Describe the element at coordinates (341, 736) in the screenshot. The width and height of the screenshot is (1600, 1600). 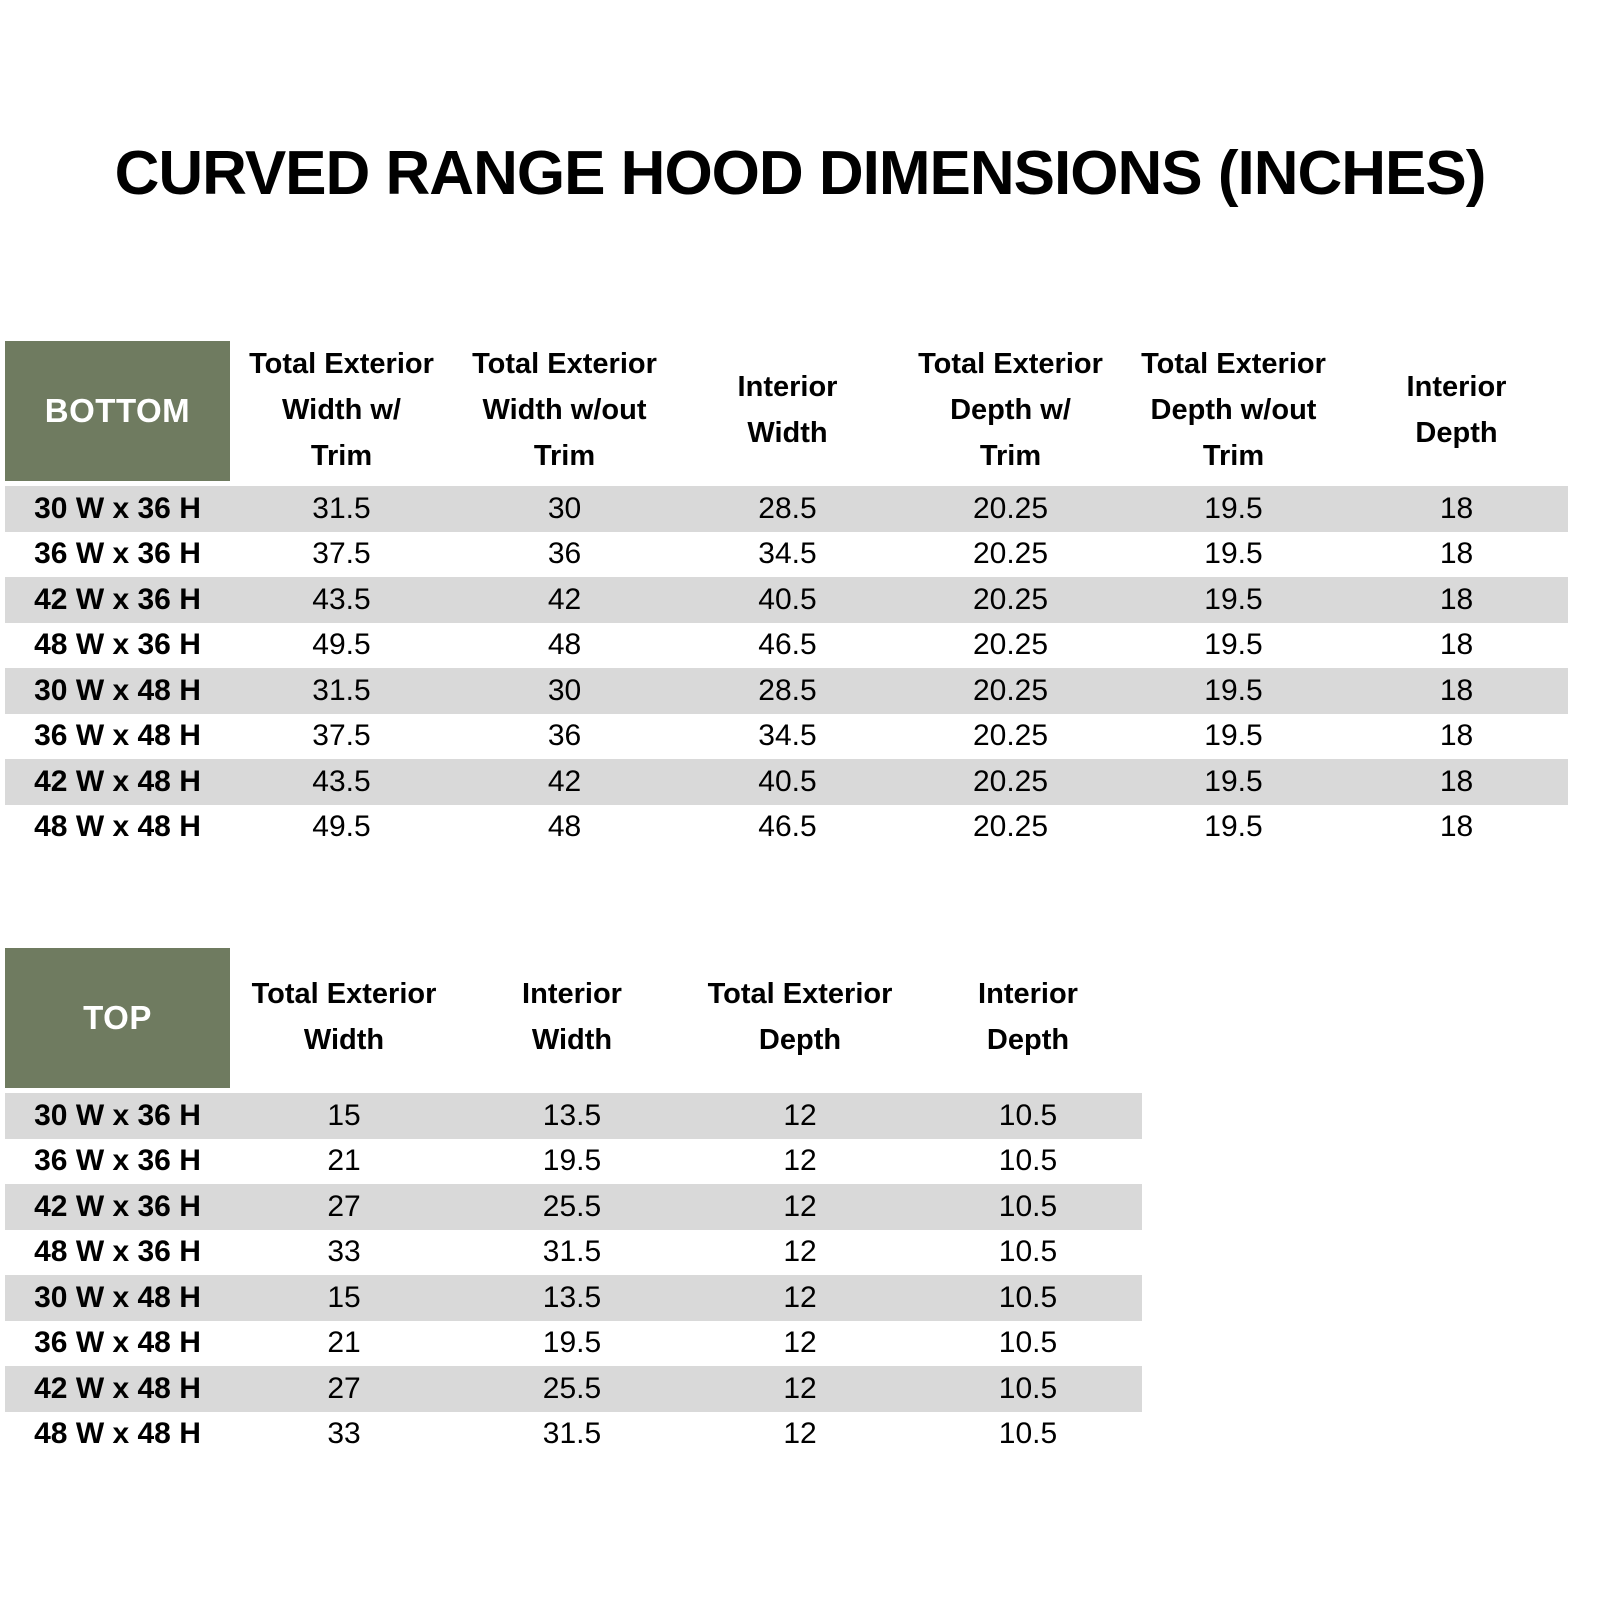
I see `value-cell: 37.5` at that location.